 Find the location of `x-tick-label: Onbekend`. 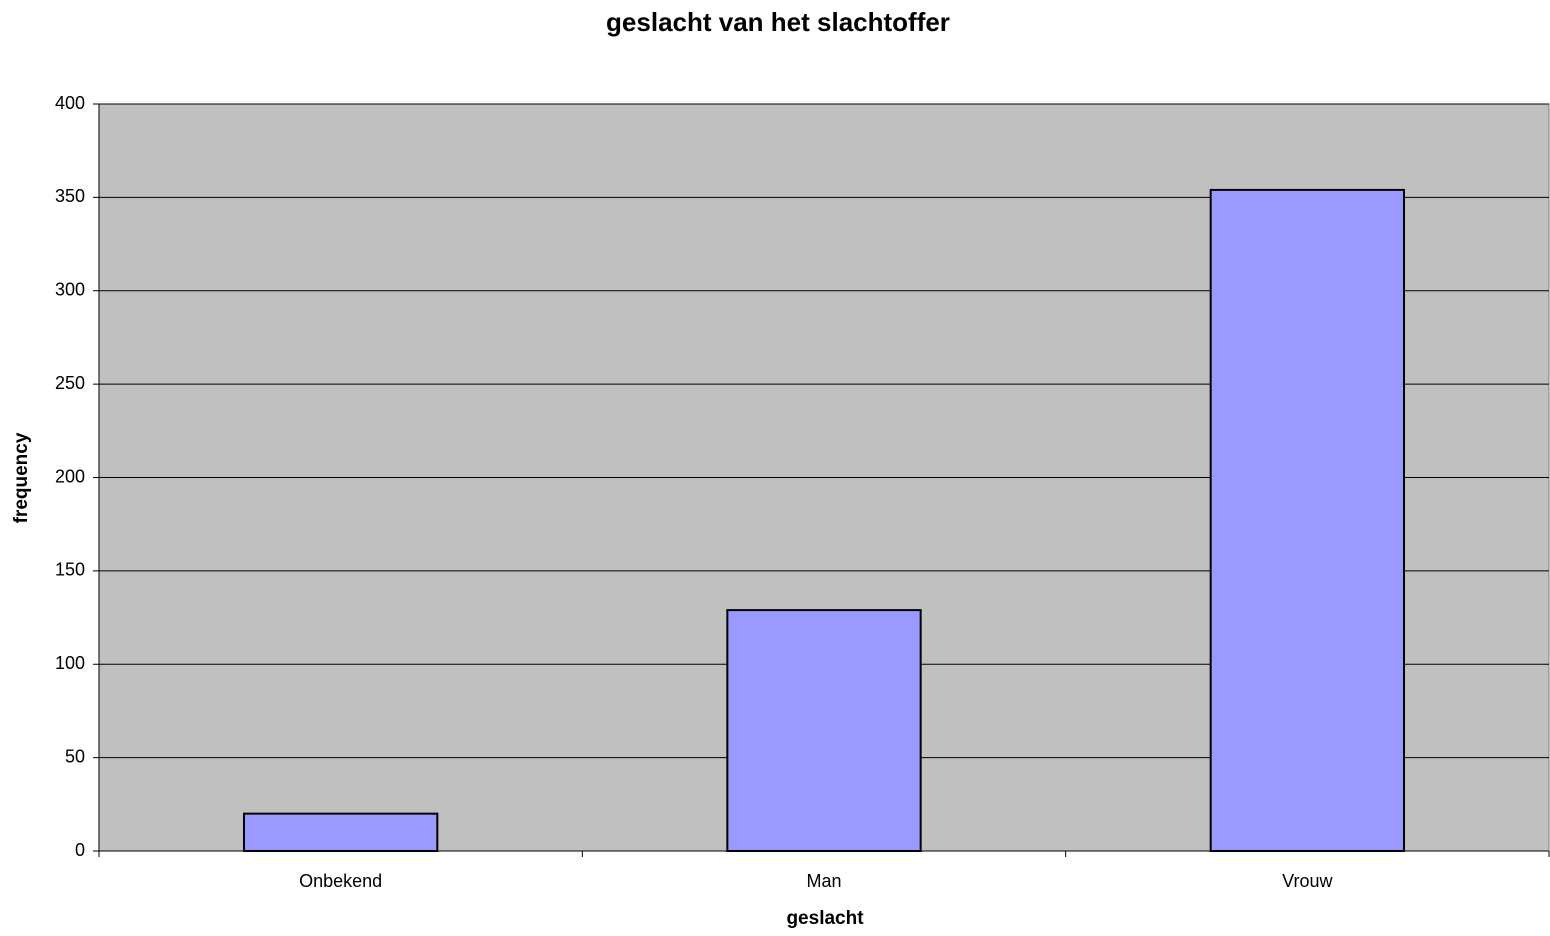

x-tick-label: Onbekend is located at coordinates (340, 881).